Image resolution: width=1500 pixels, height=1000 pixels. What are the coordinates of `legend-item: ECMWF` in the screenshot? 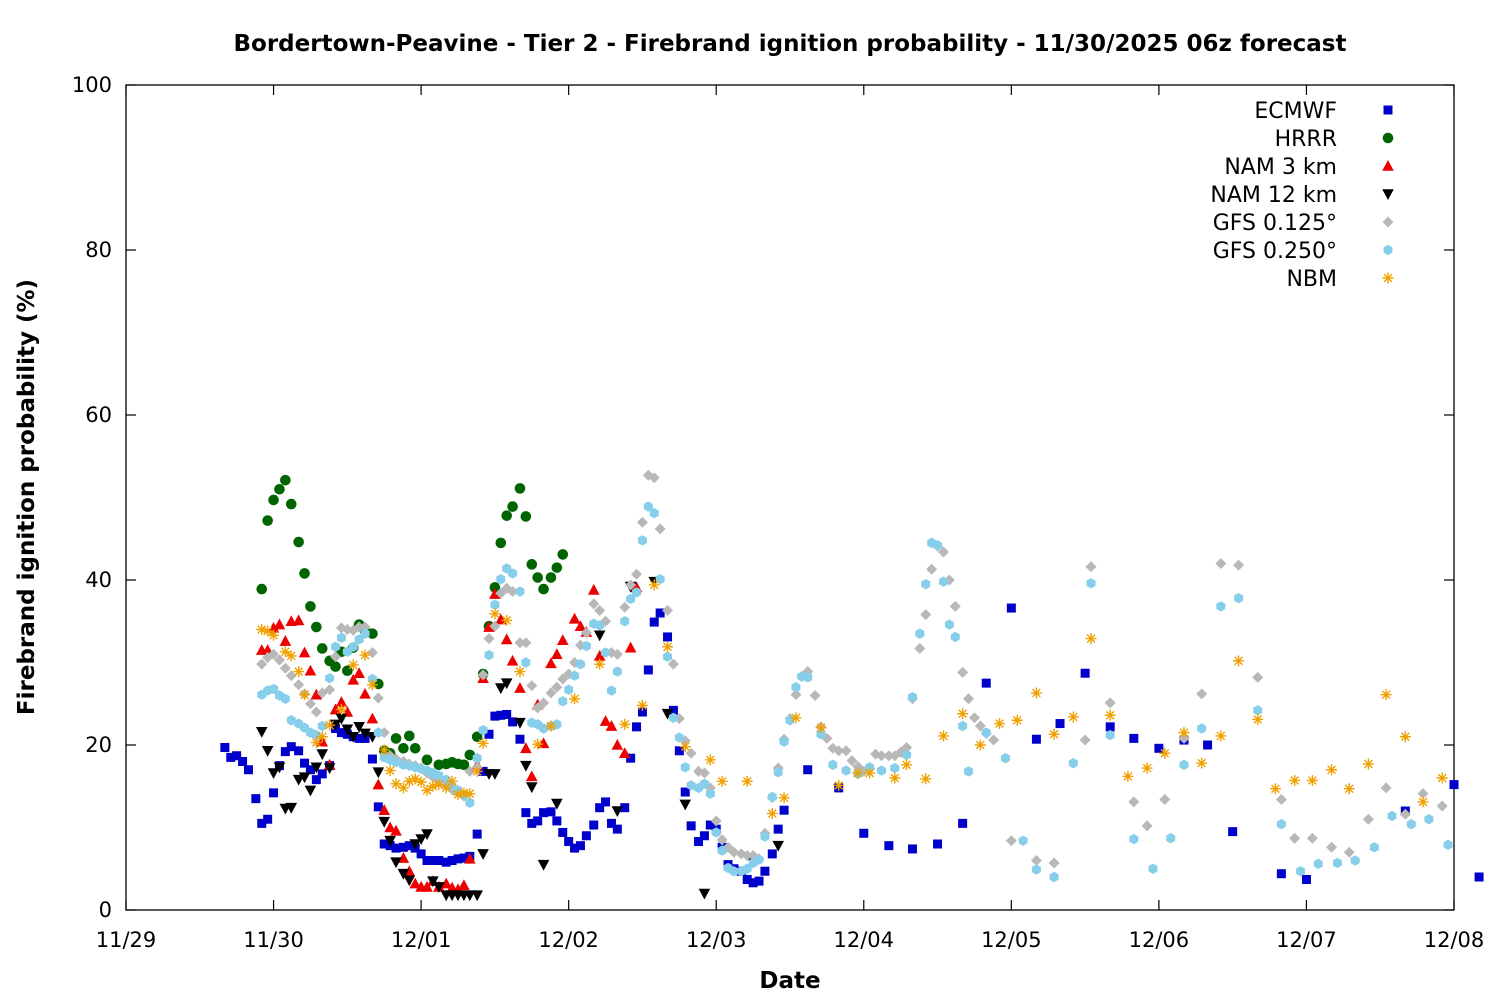 It's located at (1323, 111).